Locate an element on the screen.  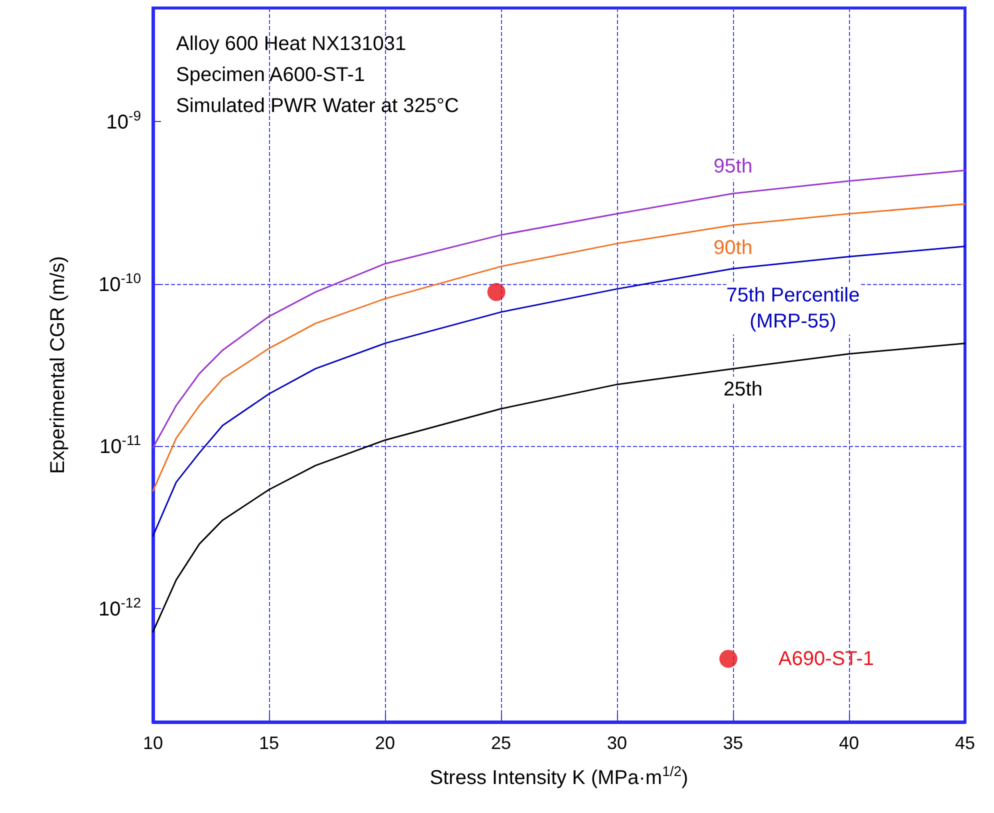
text: A690-ST-1 is located at coordinates (826, 659).